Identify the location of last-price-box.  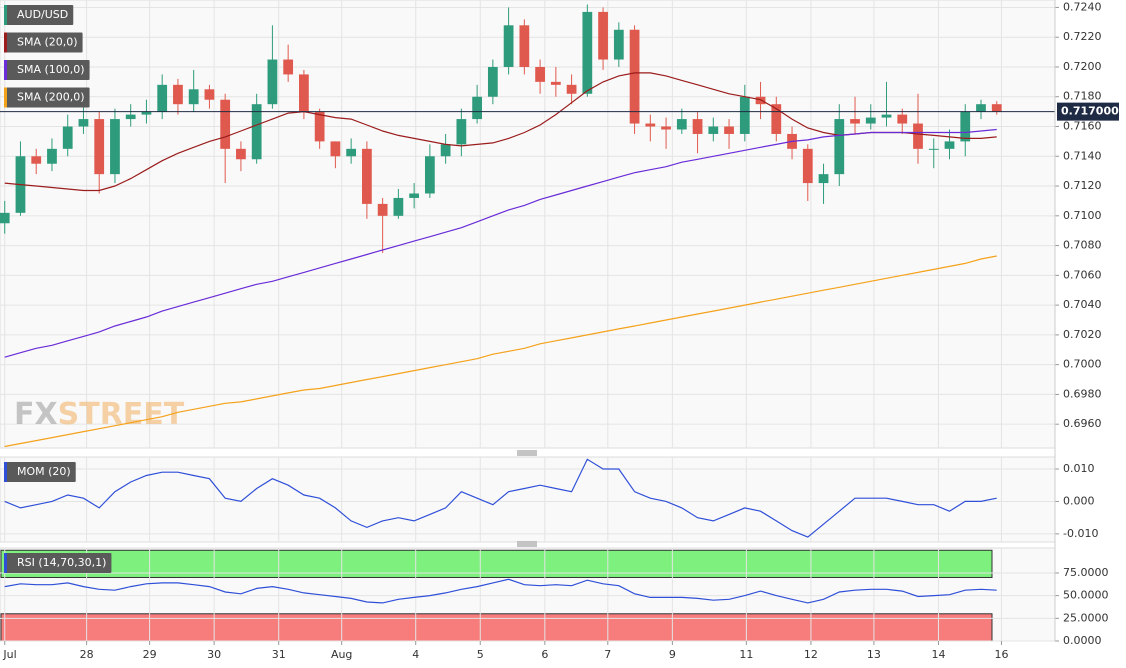
(1088, 111).